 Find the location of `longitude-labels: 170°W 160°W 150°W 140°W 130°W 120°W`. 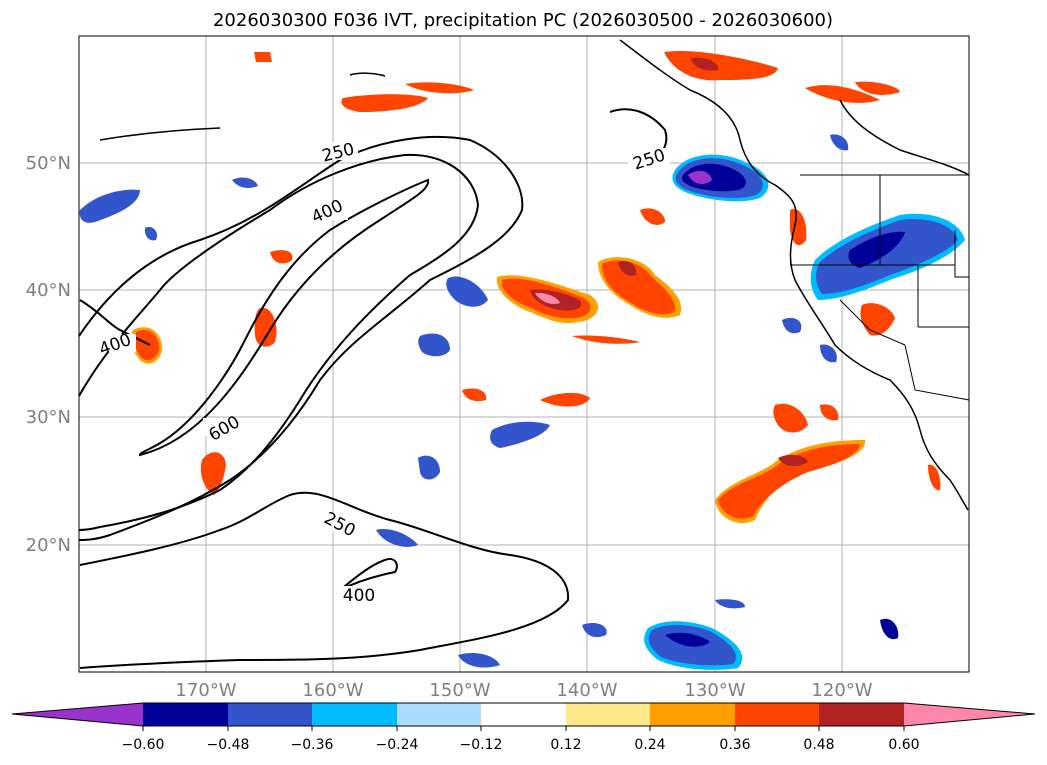

longitude-labels: 170°W 160°W 150°W 140°W 130°W 120°W is located at coordinates (523, 690).